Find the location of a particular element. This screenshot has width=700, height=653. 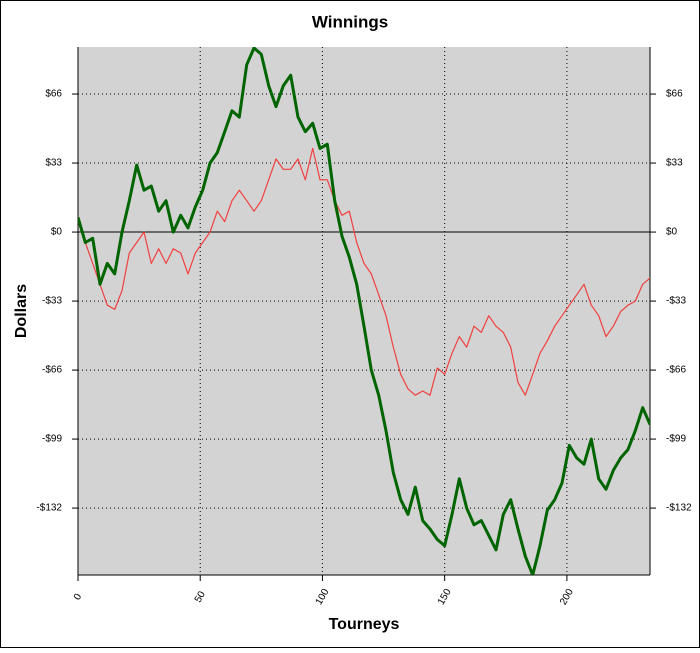

y2-tick-label: -$33 is located at coordinates (676, 301).